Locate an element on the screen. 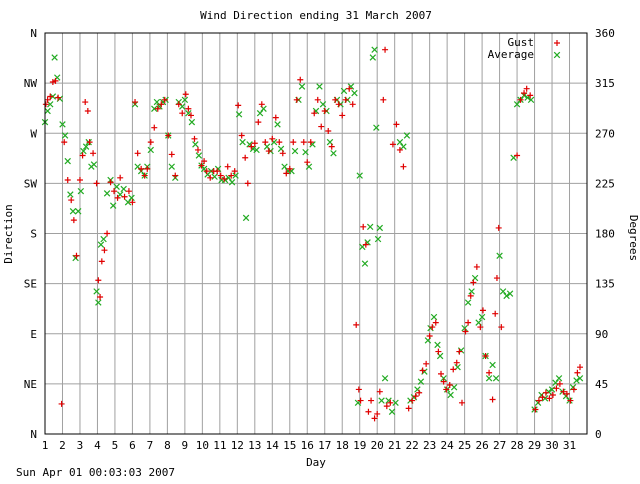 The width and height of the screenshot is (640, 484). y-tick-label-left: S is located at coordinates (33, 234).